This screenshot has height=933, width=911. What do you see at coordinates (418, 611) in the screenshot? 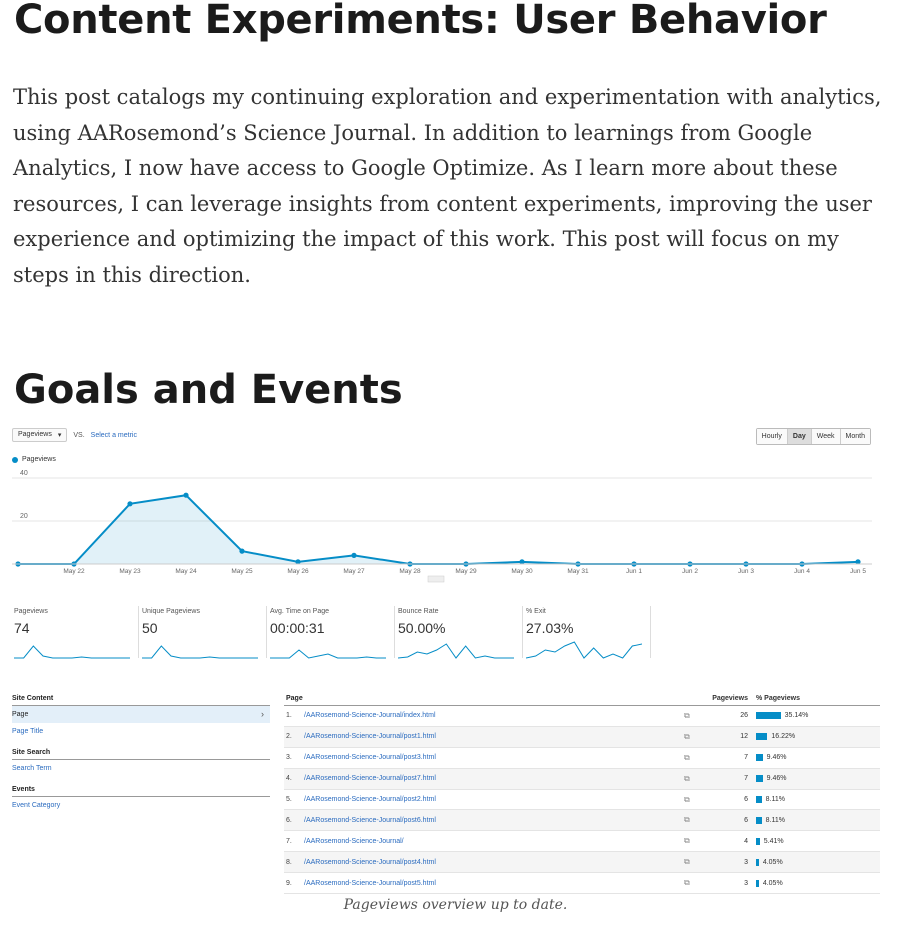
I see `scorecard-label: Bounce Rate` at bounding box center [418, 611].